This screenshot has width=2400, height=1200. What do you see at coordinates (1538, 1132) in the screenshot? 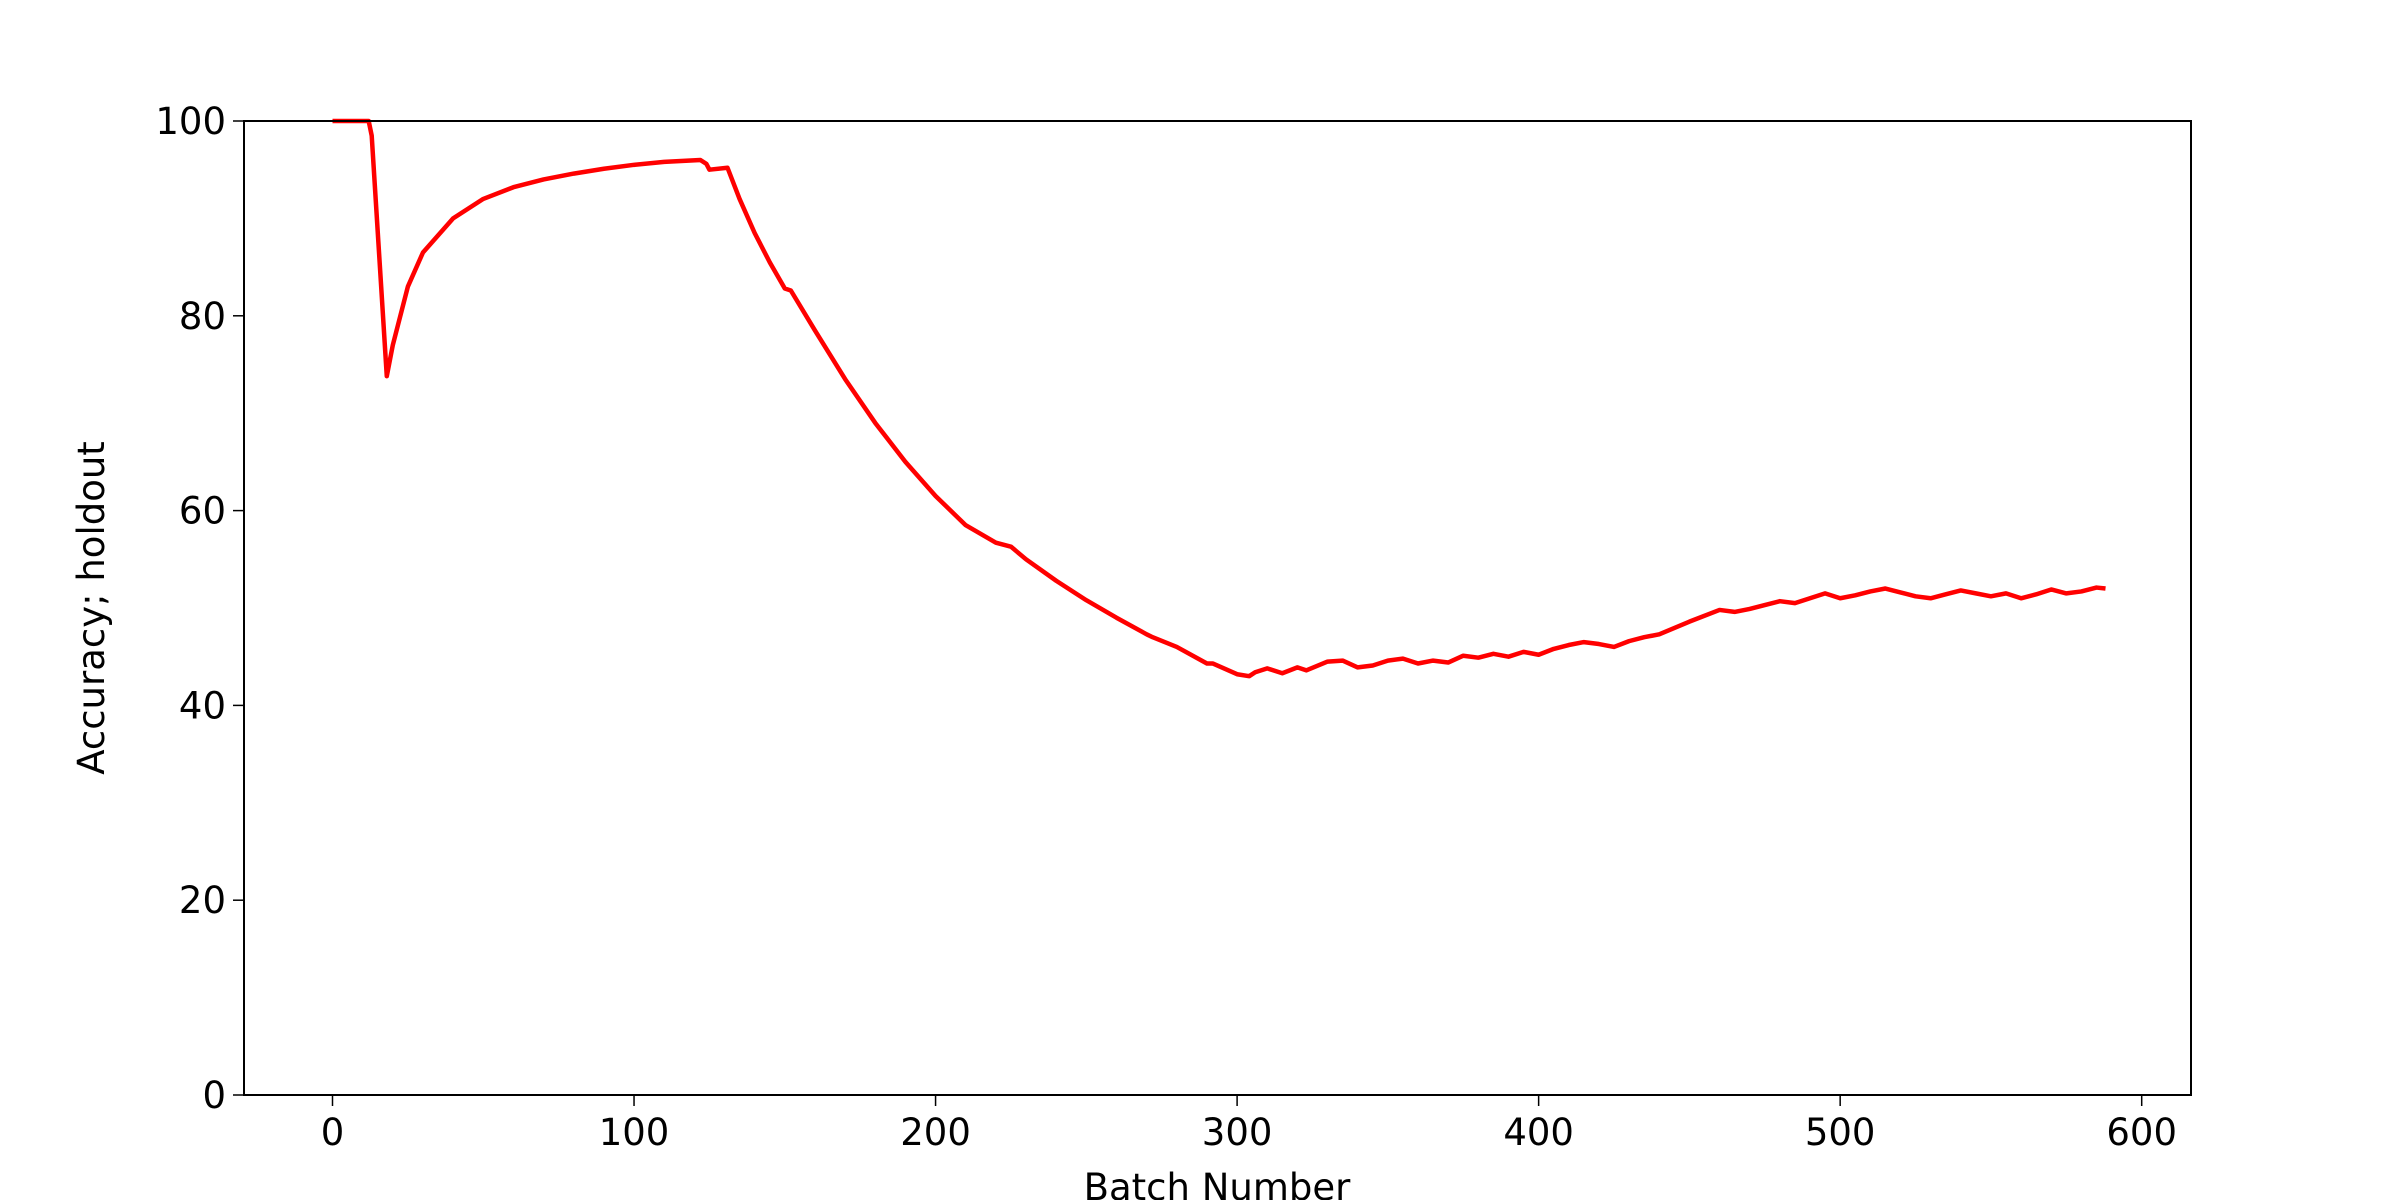
I see `x-tick-label: 400` at bounding box center [1538, 1132].